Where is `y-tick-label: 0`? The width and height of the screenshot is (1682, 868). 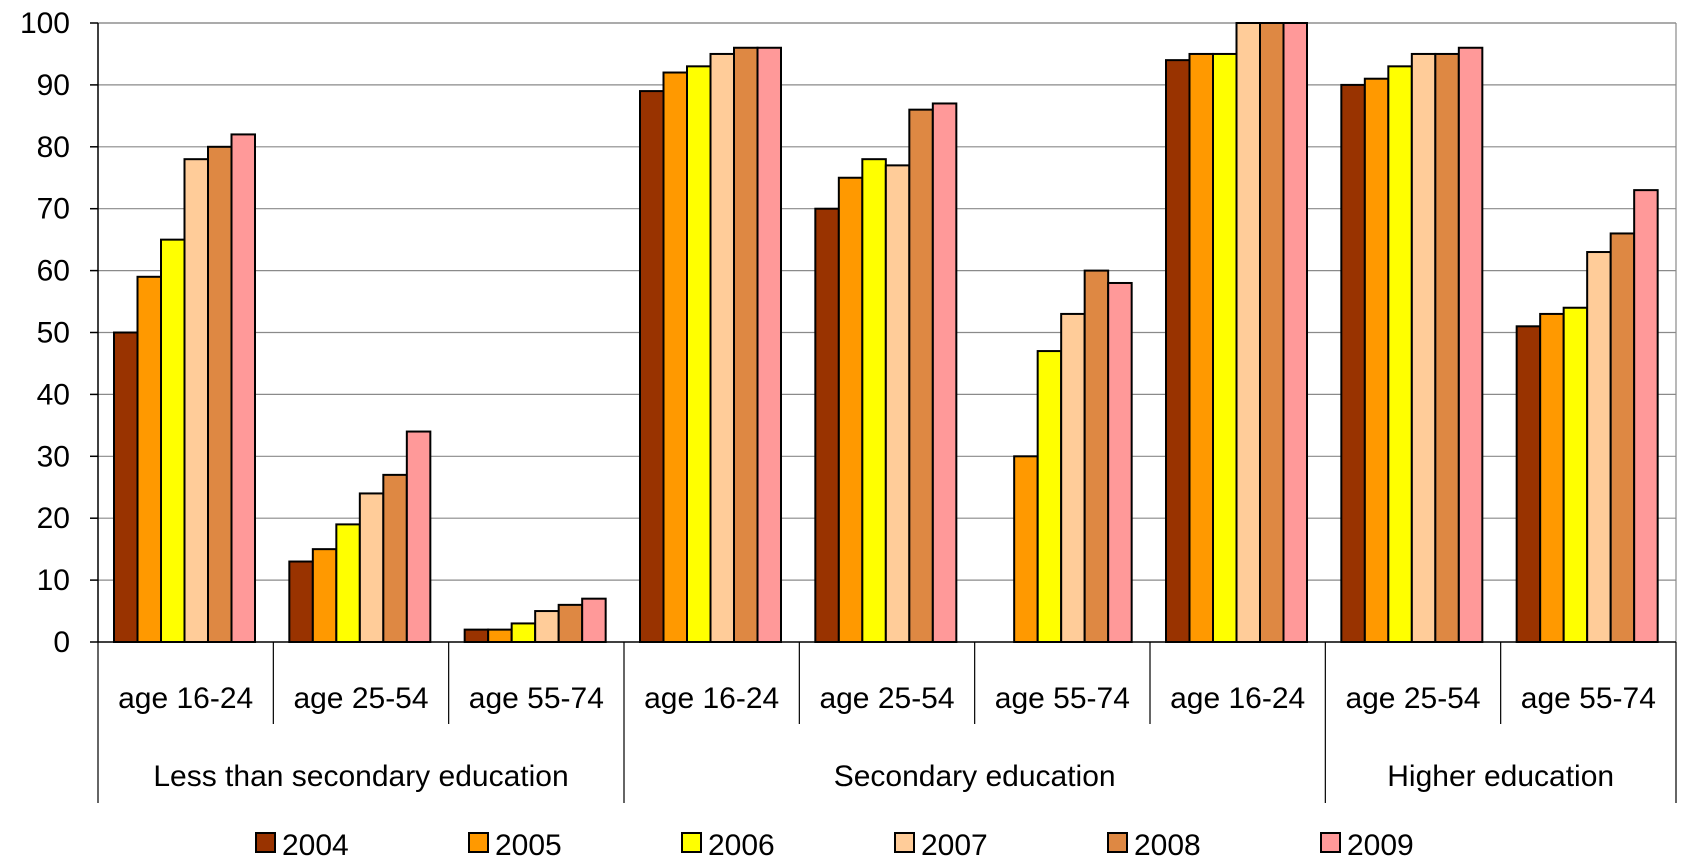
y-tick-label: 0 is located at coordinates (61, 642).